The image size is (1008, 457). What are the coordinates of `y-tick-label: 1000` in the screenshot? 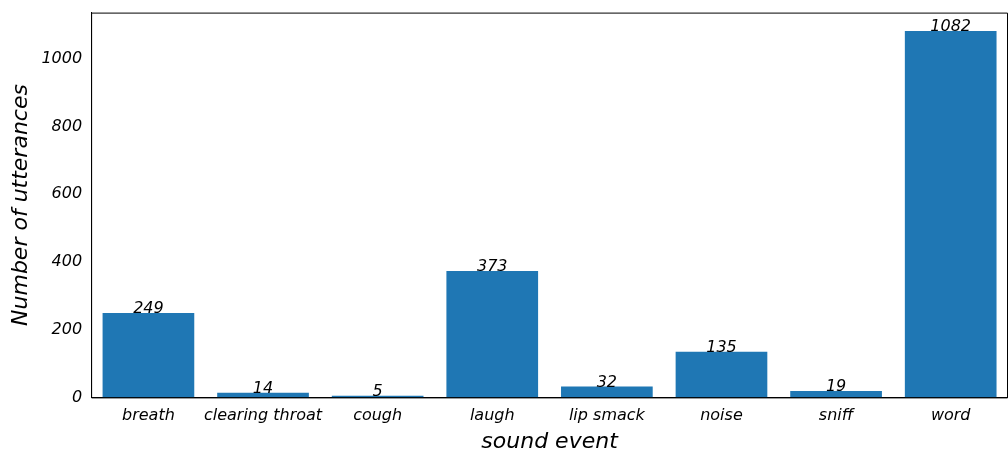 It's located at (62, 57).